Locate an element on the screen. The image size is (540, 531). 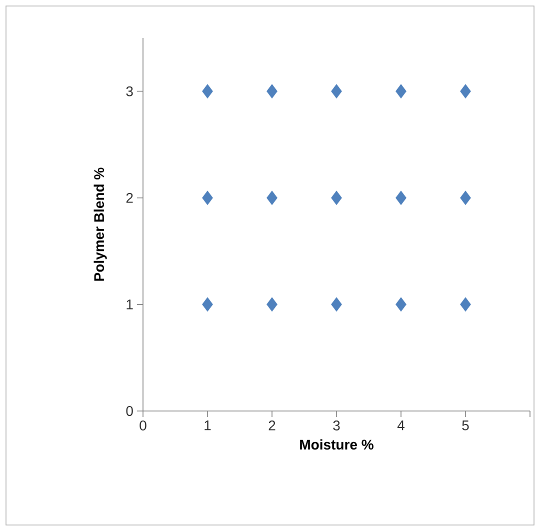
x-tick-label: 1 is located at coordinates (207, 425).